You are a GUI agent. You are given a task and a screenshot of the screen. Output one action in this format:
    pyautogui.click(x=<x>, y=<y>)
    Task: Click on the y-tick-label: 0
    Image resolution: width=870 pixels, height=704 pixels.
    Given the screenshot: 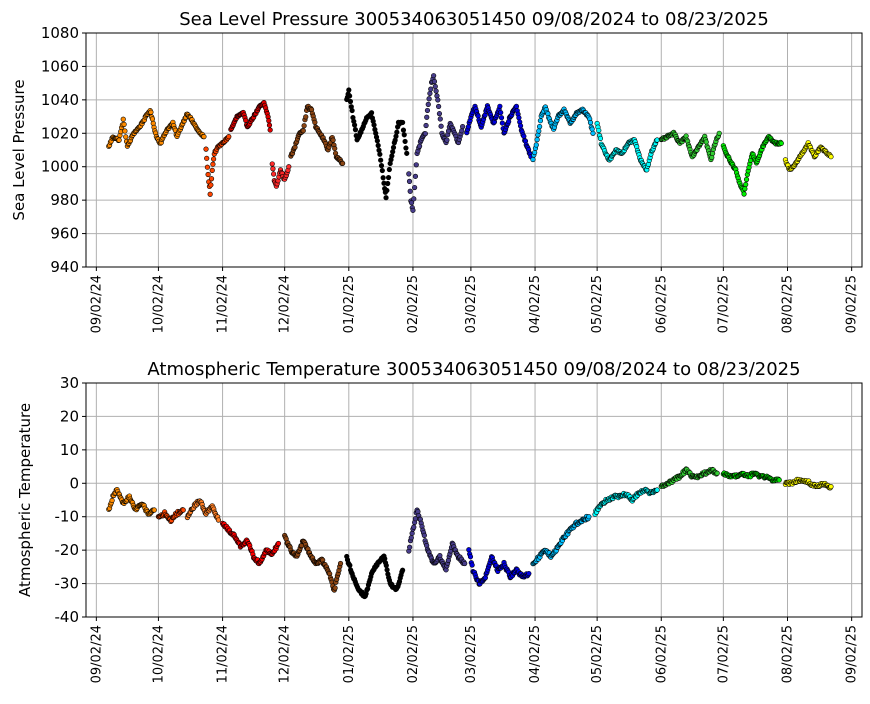 What is the action you would take?
    pyautogui.click(x=74, y=483)
    